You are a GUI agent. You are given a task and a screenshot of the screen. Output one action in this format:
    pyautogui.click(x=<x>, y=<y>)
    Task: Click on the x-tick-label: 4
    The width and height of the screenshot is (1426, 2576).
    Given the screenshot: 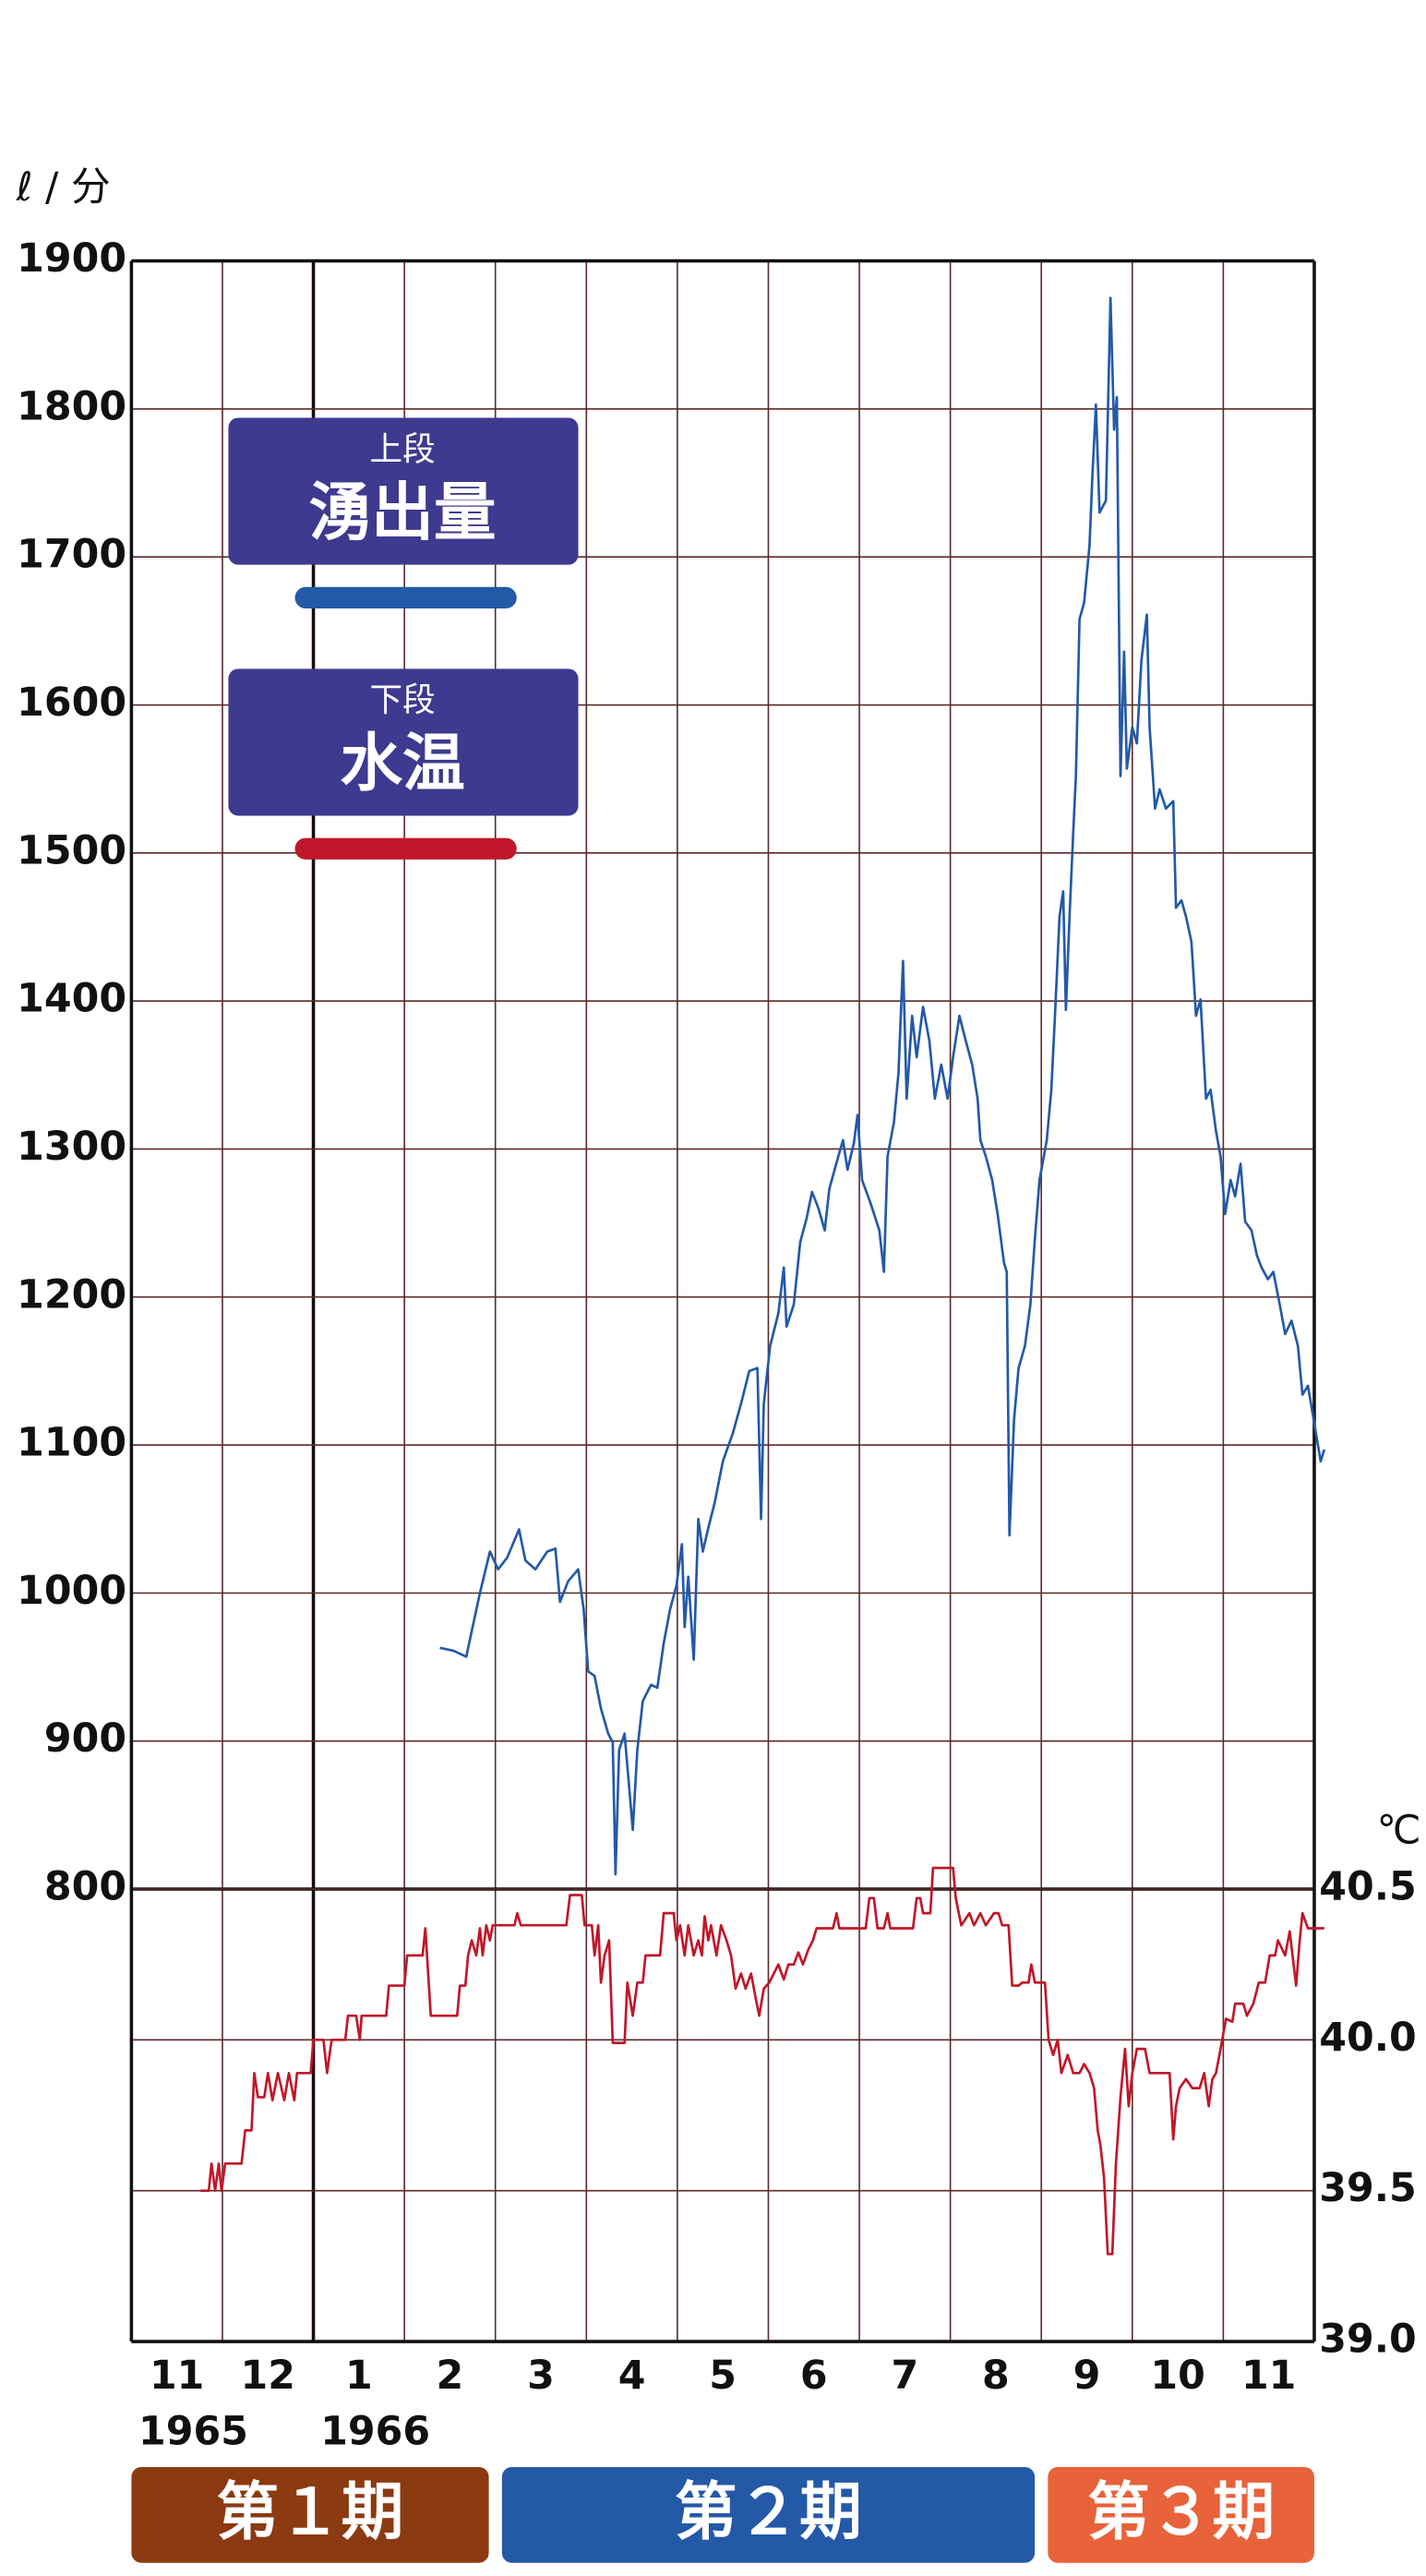 What is the action you would take?
    pyautogui.click(x=632, y=2376)
    